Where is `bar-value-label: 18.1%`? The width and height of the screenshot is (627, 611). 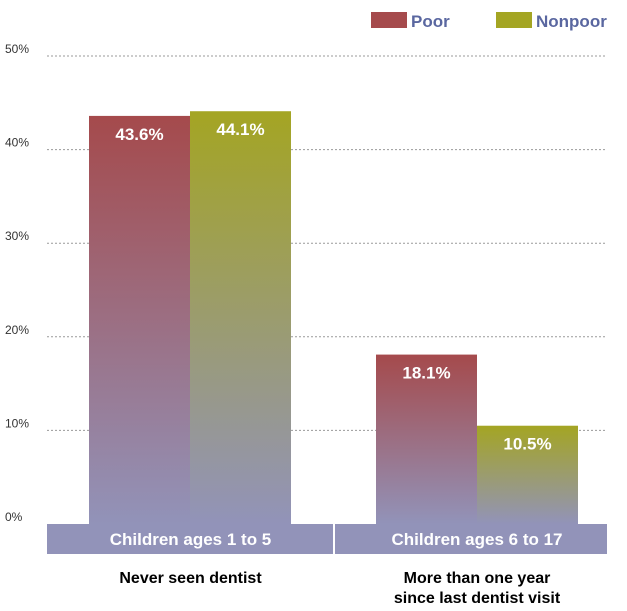
bar-value-label: 18.1% is located at coordinates (426, 373).